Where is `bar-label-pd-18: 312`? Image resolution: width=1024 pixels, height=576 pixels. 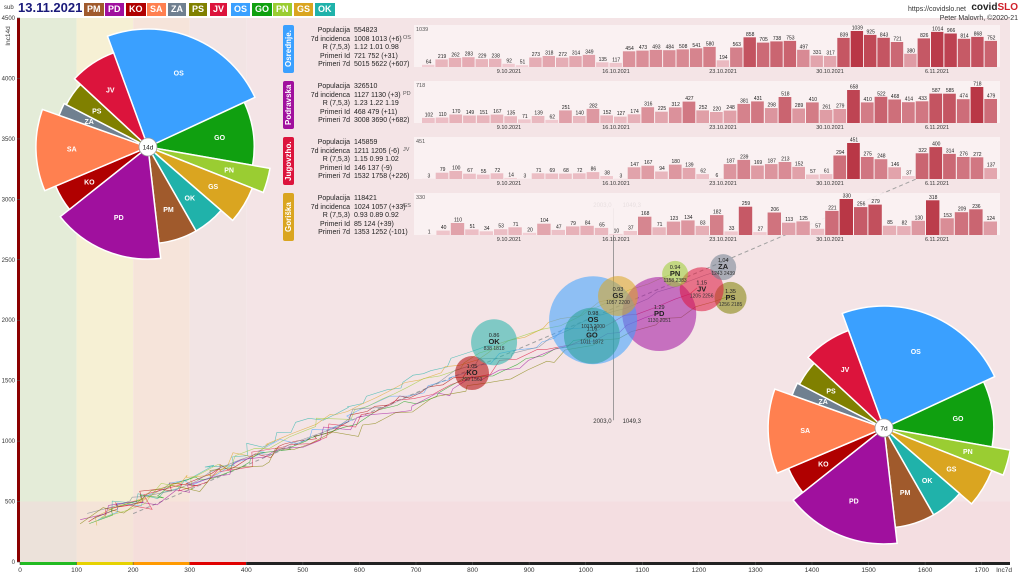
bar-label-pd-18: 312 is located at coordinates (676, 105).